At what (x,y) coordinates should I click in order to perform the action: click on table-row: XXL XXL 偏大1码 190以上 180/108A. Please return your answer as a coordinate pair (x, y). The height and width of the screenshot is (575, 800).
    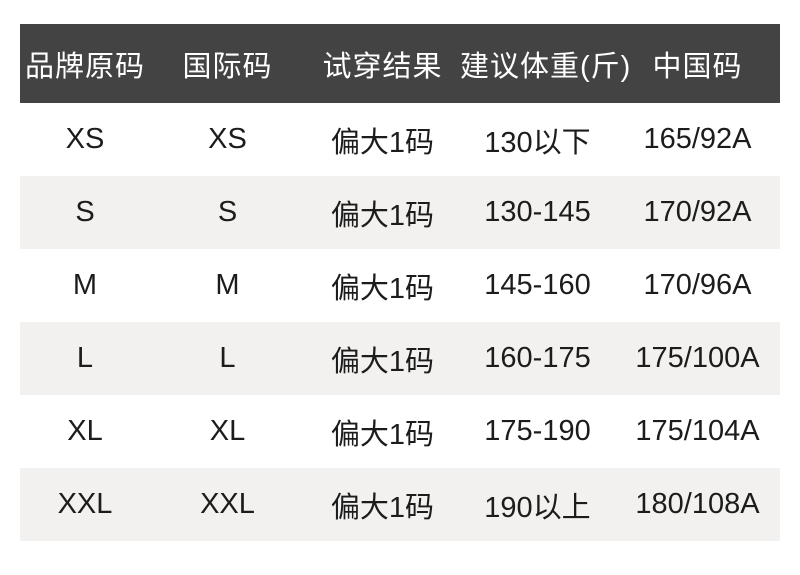
    Looking at the image, I should click on (400, 504).